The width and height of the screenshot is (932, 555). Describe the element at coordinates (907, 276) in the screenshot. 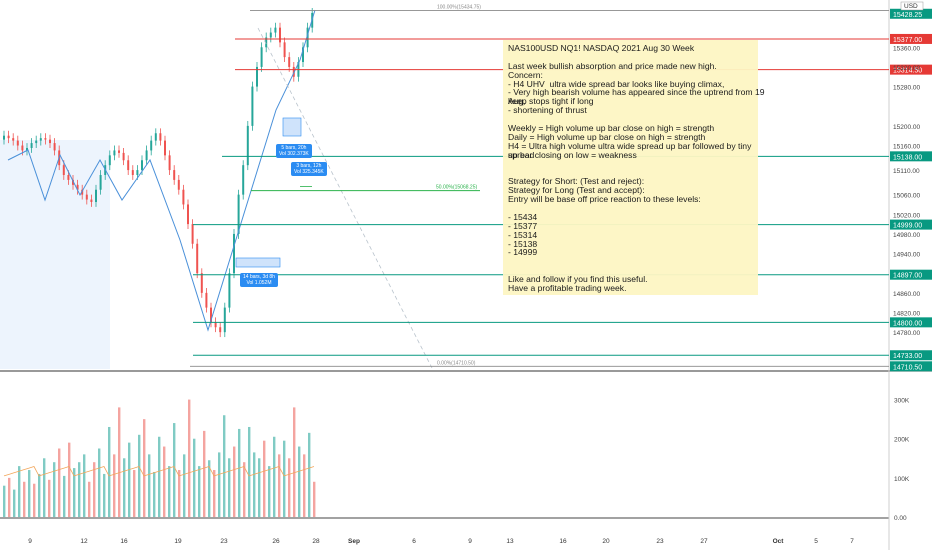

I see `level-tag-label: 14897.00` at that location.